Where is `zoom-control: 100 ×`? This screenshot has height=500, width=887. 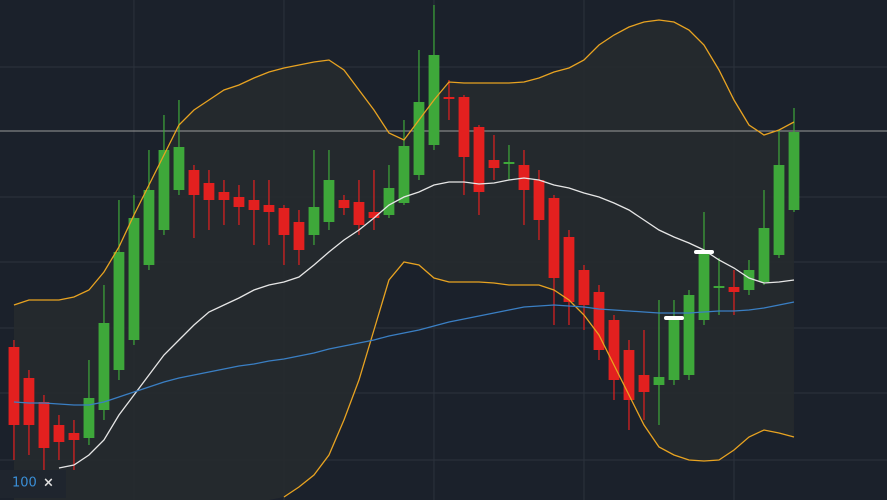
zoom-control: 100 × is located at coordinates (33, 484).